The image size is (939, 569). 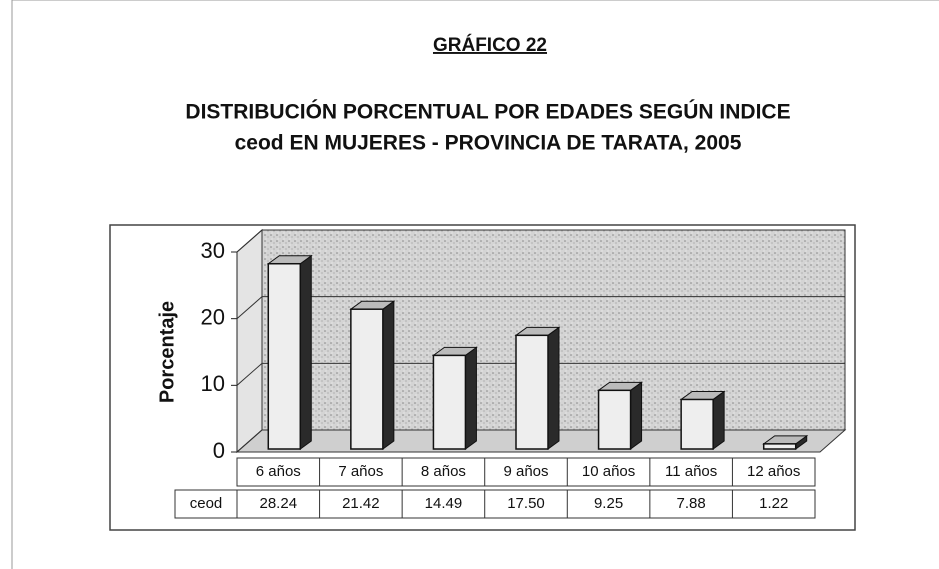 What do you see at coordinates (526, 503) in the screenshot?
I see `data-label: 17.50` at bounding box center [526, 503].